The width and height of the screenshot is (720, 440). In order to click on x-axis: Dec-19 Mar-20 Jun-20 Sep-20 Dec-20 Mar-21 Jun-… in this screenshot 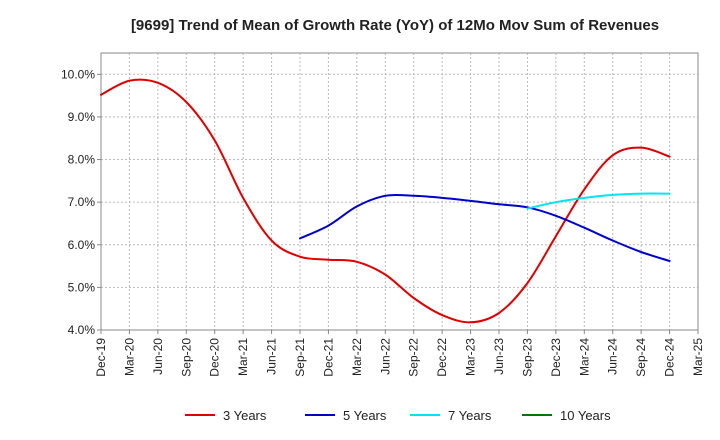, I will do `click(399, 353)`.